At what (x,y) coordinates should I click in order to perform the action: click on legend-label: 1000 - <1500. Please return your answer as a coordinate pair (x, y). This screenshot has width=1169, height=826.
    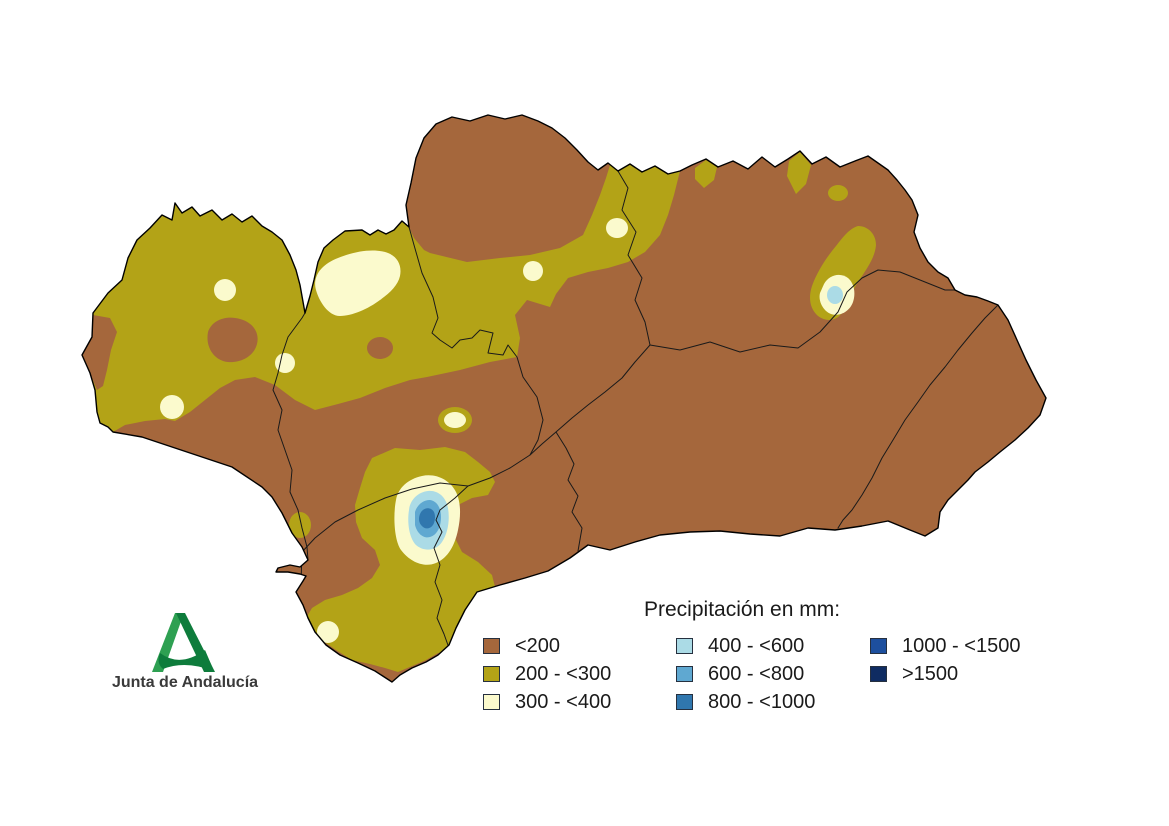
    Looking at the image, I should click on (961, 645).